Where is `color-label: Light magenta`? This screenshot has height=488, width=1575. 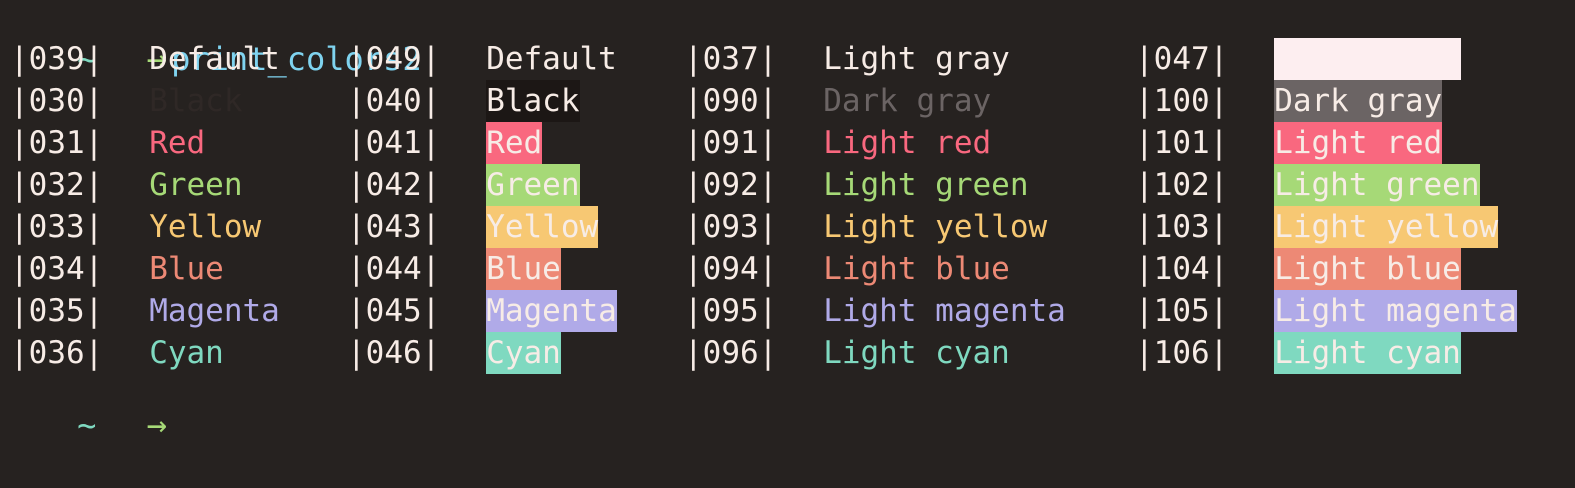
color-label: Light magenta is located at coordinates (944, 311).